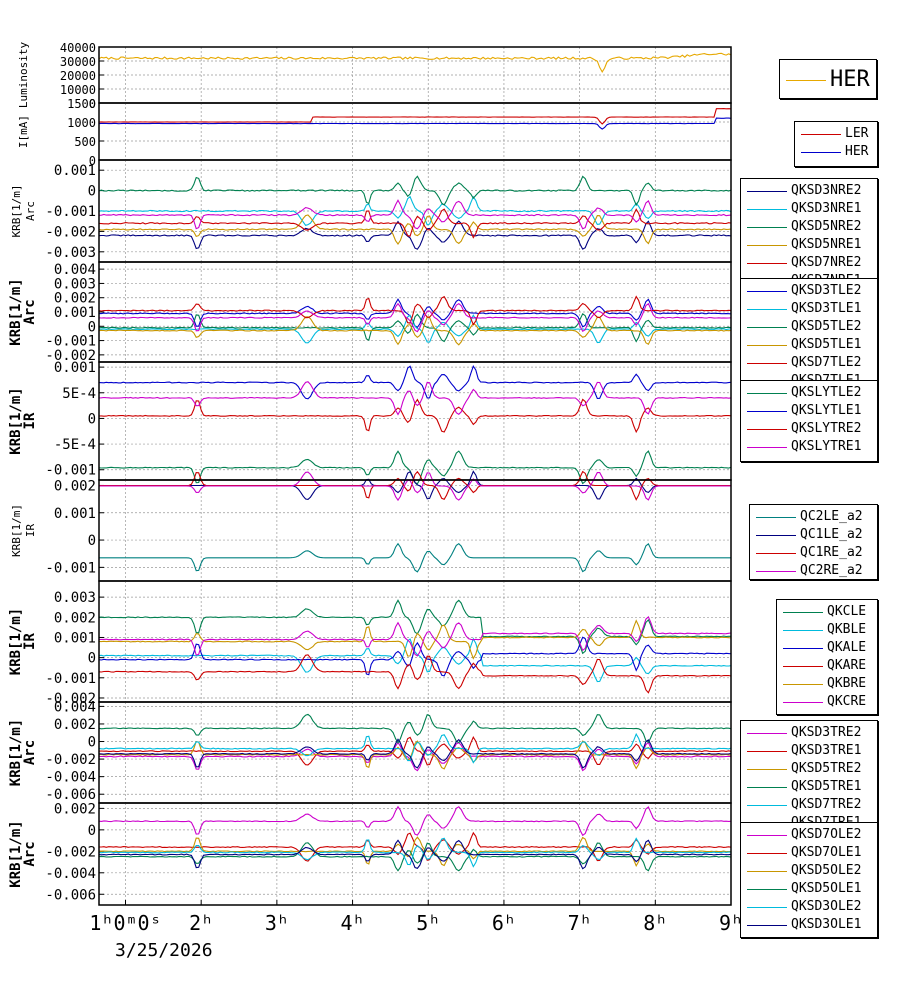 This screenshot has height=984, width=900. I want to click on series-qkcre, so click(415, 636).